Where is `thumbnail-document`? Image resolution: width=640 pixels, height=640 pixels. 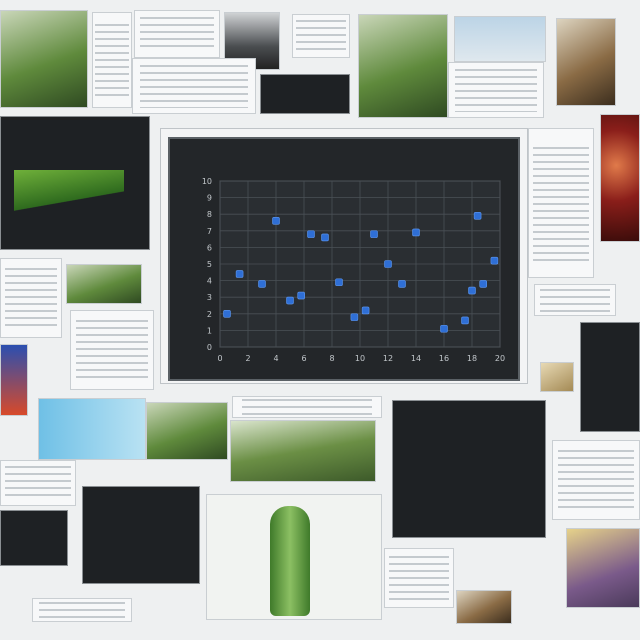 thumbnail-document is located at coordinates (112, 60).